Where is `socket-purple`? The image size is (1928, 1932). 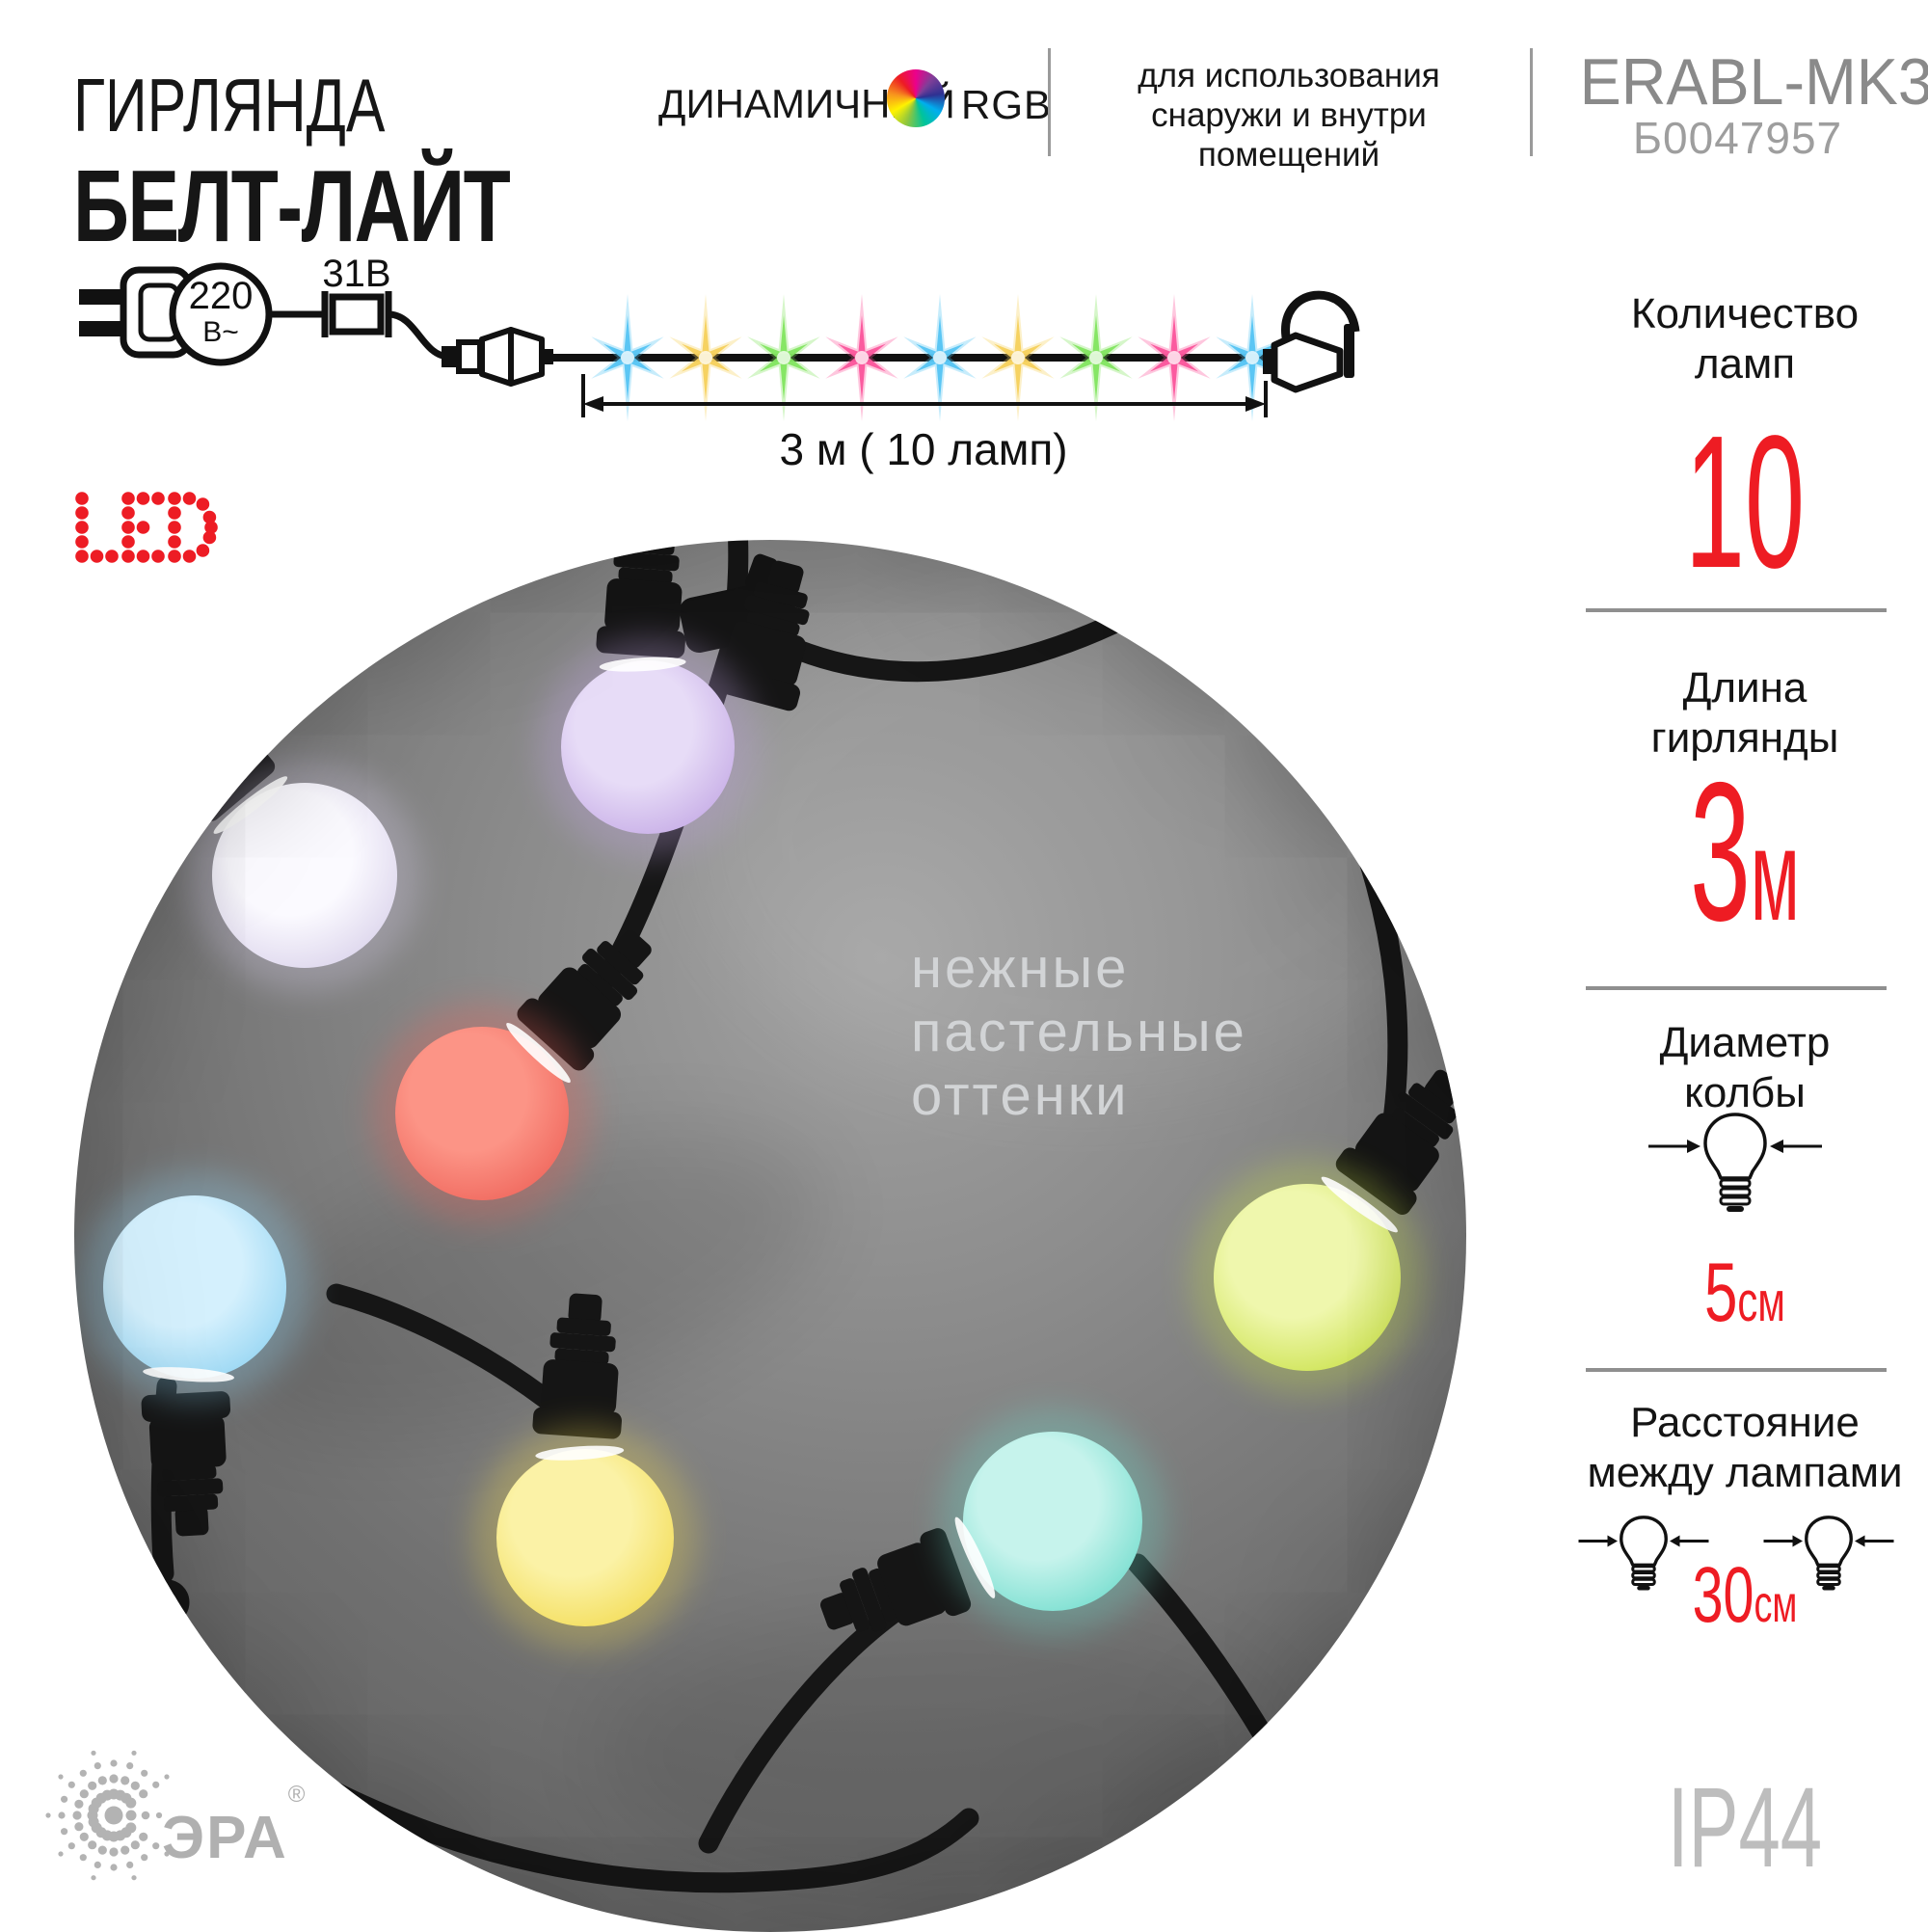
socket-purple is located at coordinates (640, 599).